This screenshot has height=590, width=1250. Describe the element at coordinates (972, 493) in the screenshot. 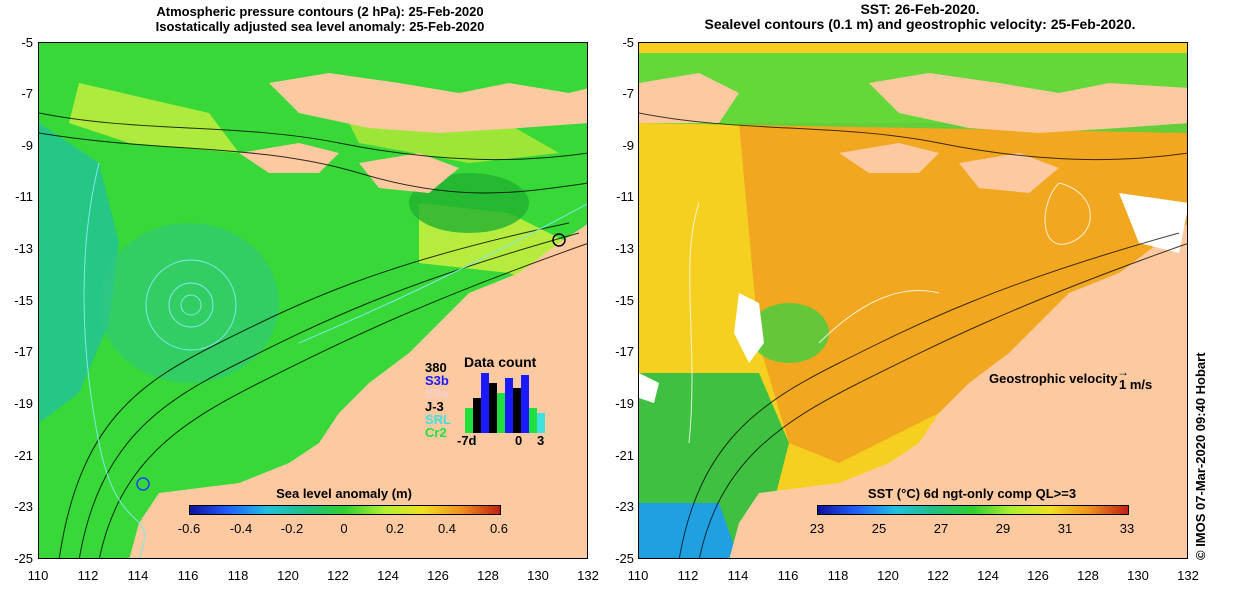

I see `sst-colorbar-label: SST (°C) 6d ngt-only comp QL>=3` at that location.